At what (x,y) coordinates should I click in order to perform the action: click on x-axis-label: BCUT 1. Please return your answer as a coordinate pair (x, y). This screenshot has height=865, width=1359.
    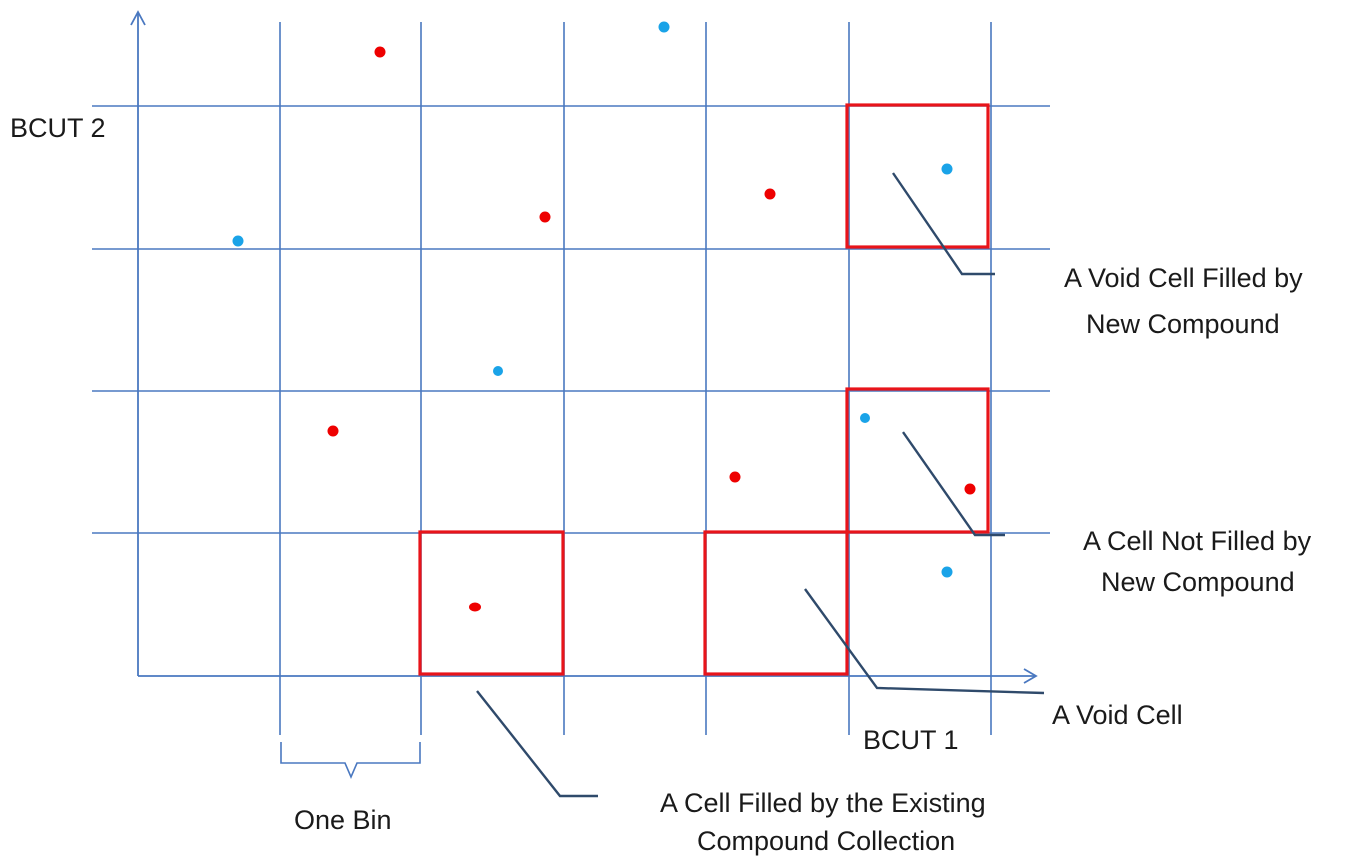
    Looking at the image, I should click on (911, 740).